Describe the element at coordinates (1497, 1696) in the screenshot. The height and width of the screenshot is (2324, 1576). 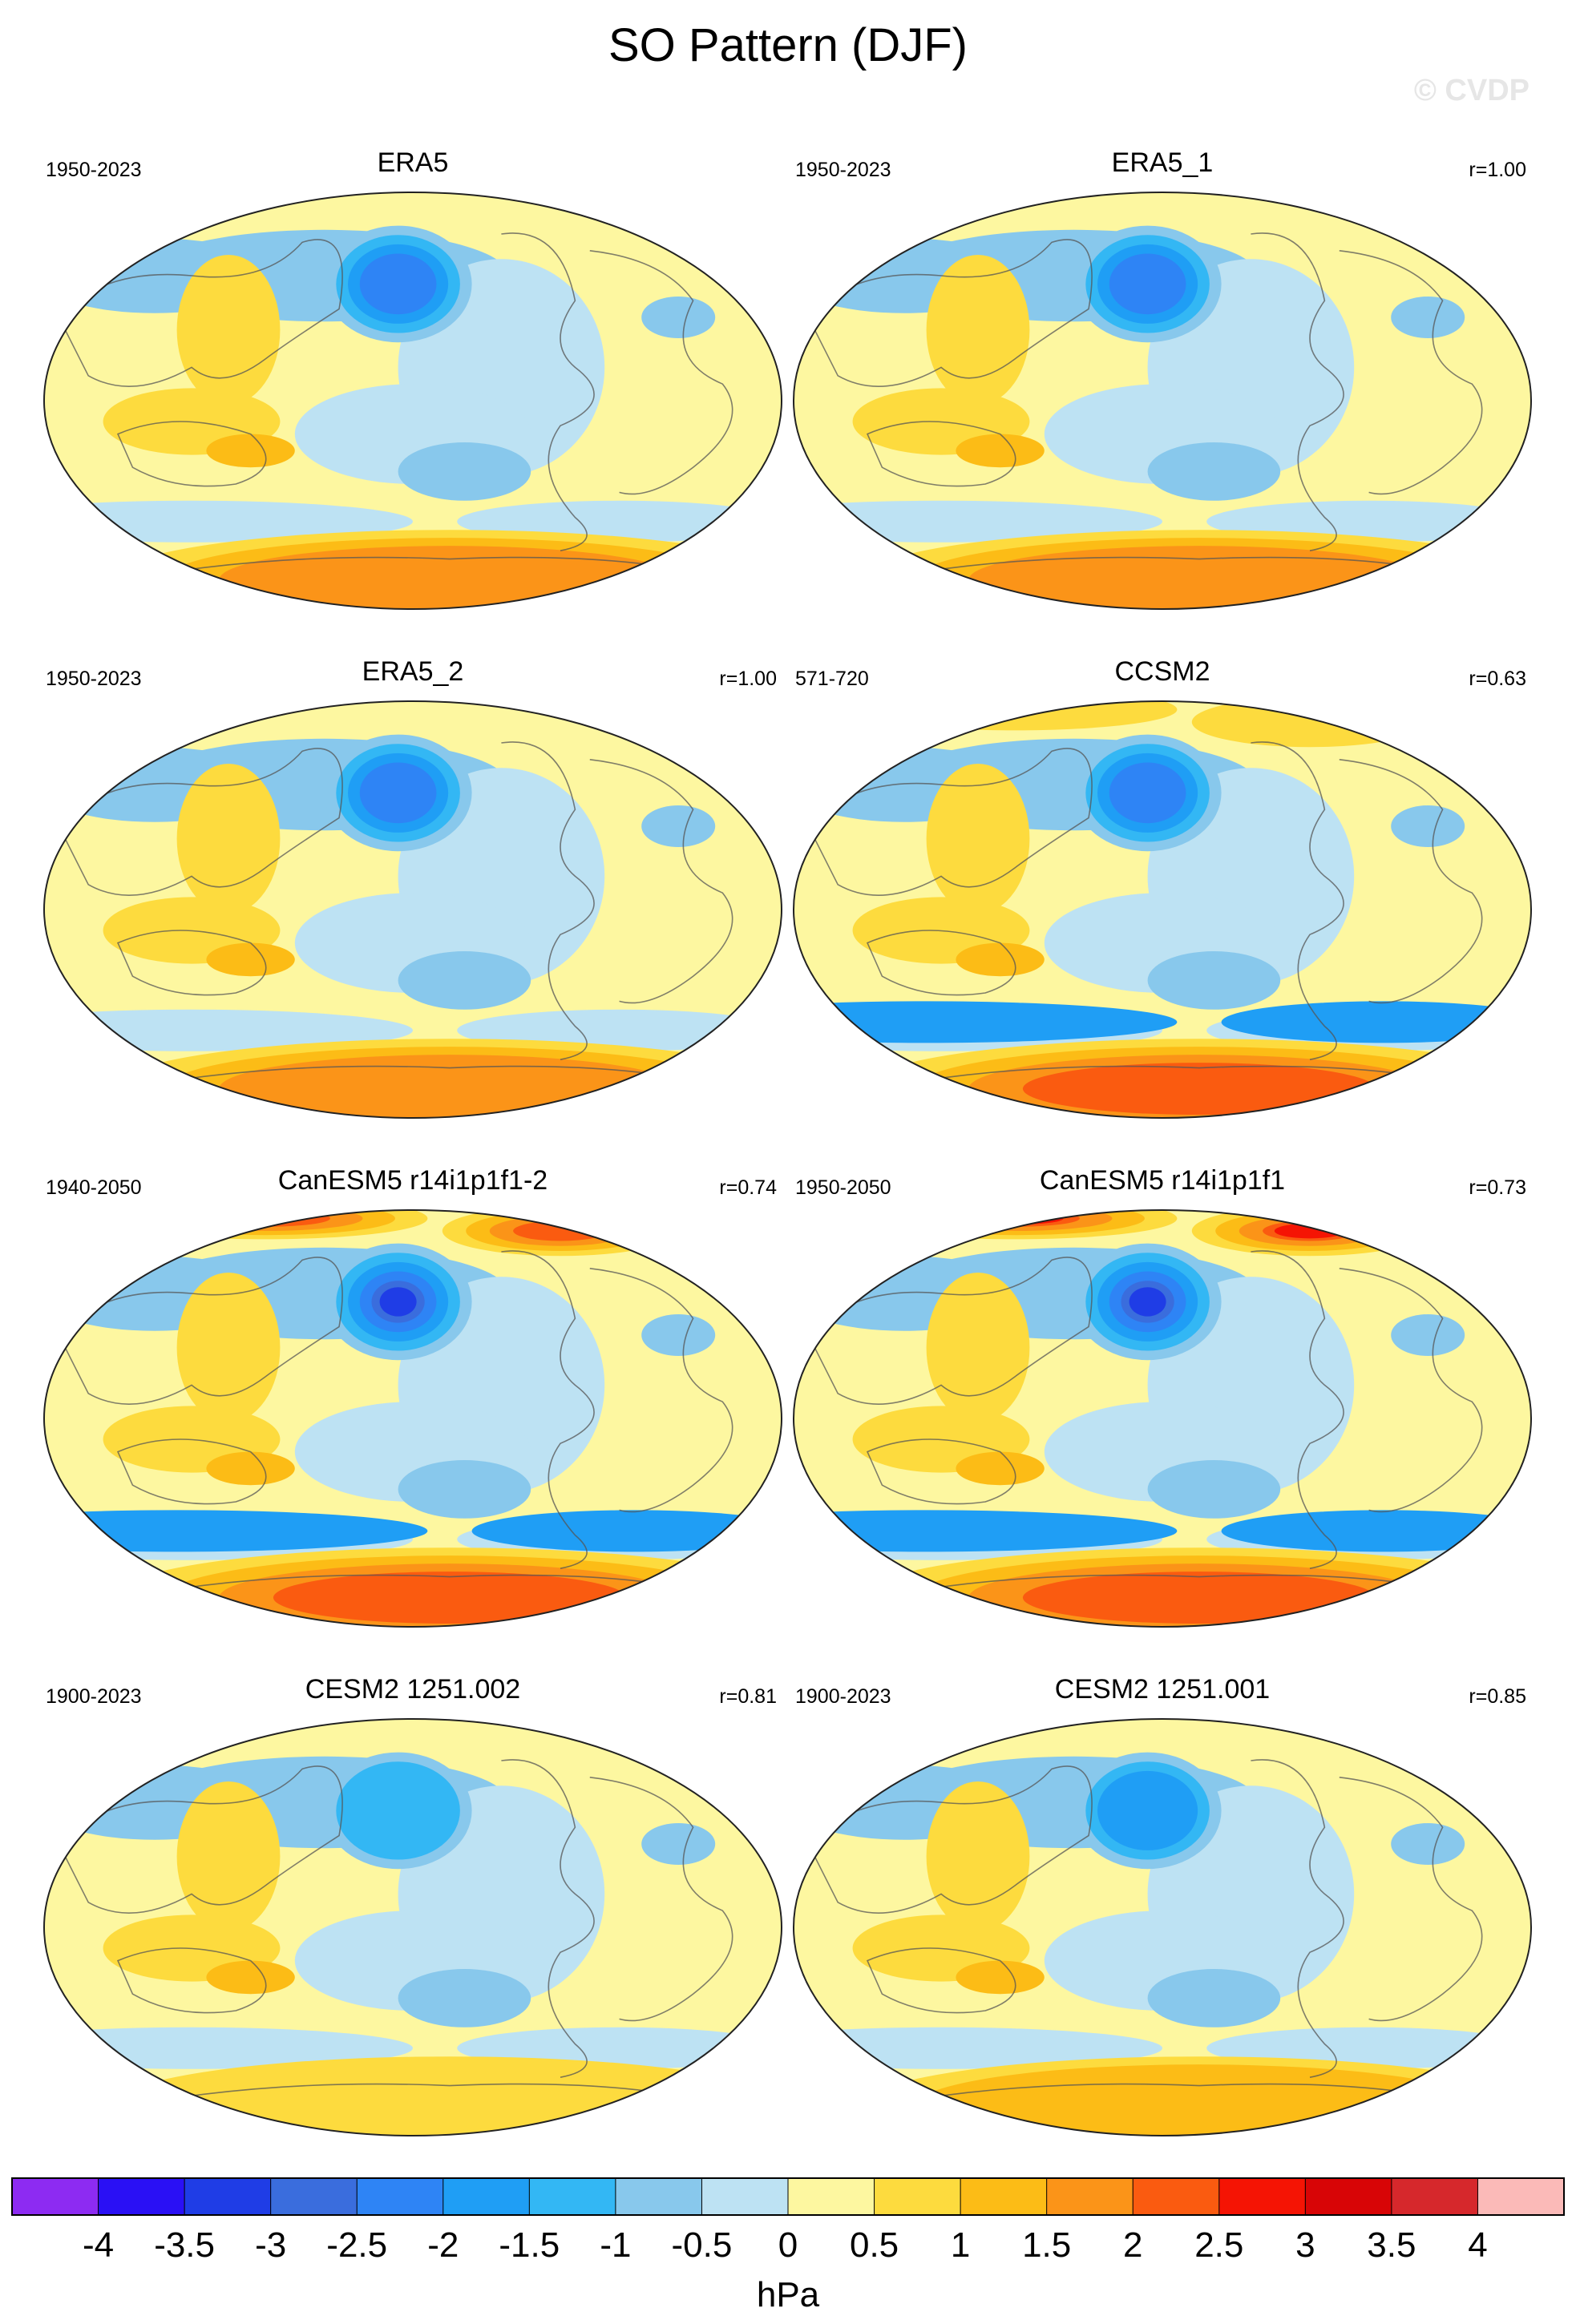
I see `panel-correlation: r=0.85` at that location.